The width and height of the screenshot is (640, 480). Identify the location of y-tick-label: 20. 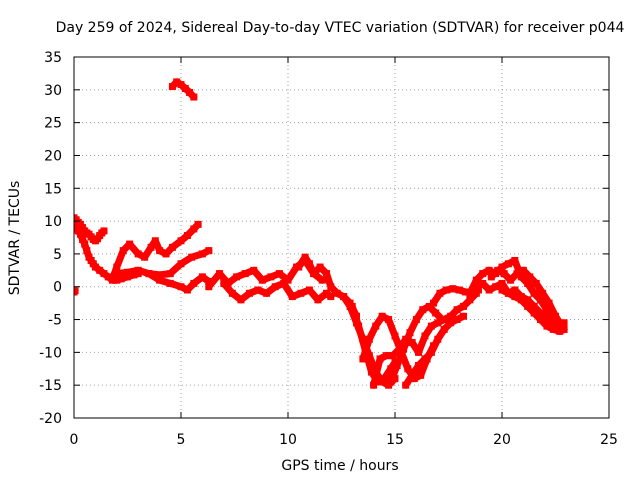
(53, 156).